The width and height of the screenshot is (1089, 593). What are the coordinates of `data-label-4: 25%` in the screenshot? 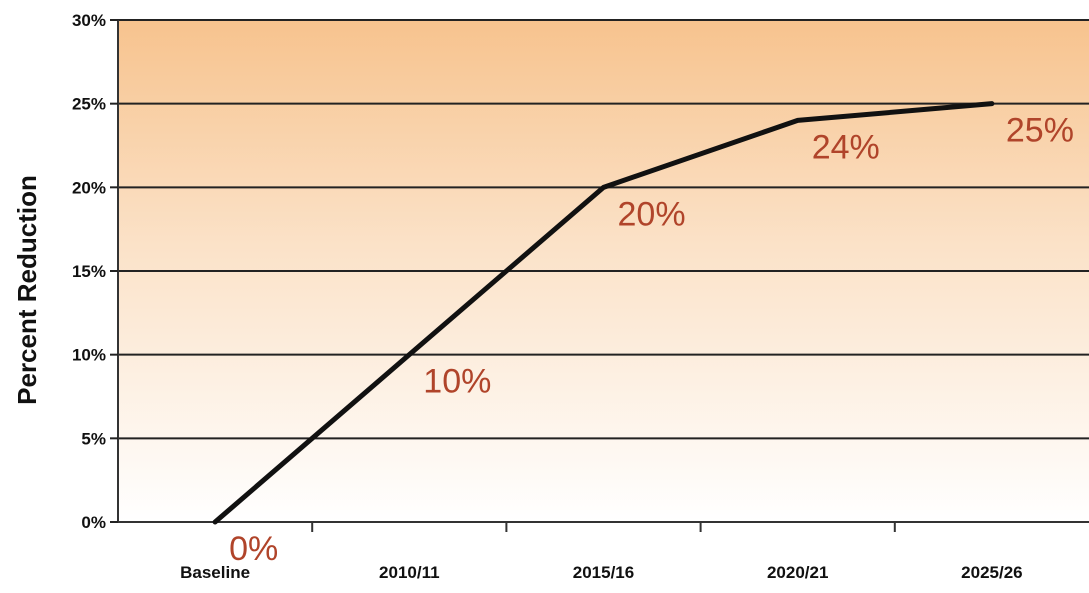 It's located at (1040, 131).